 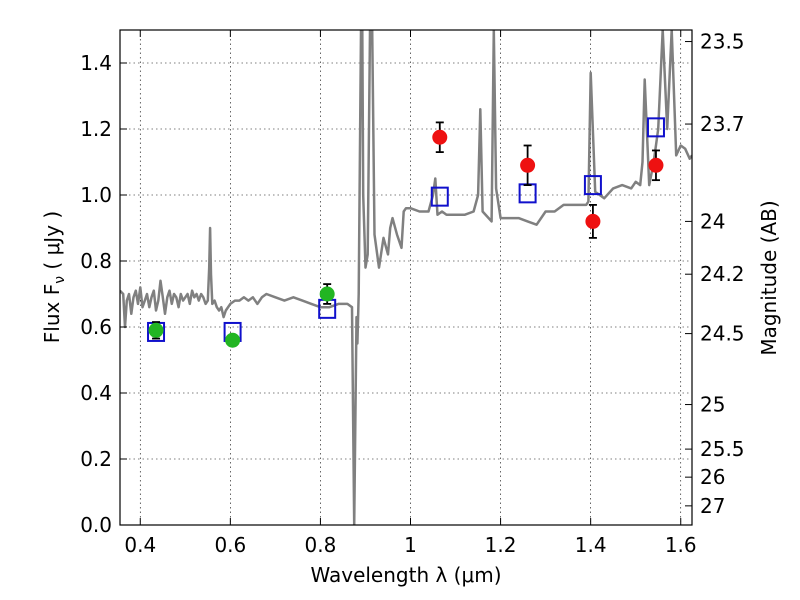 What do you see at coordinates (405, 575) in the screenshot?
I see `x-axis-label: Wavelength λ (μm)` at bounding box center [405, 575].